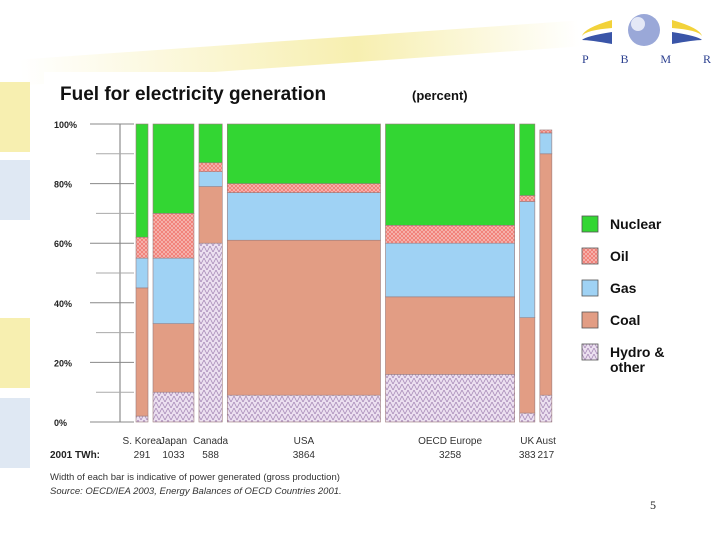  I want to click on x-category-label: Japan, so click(173, 441).